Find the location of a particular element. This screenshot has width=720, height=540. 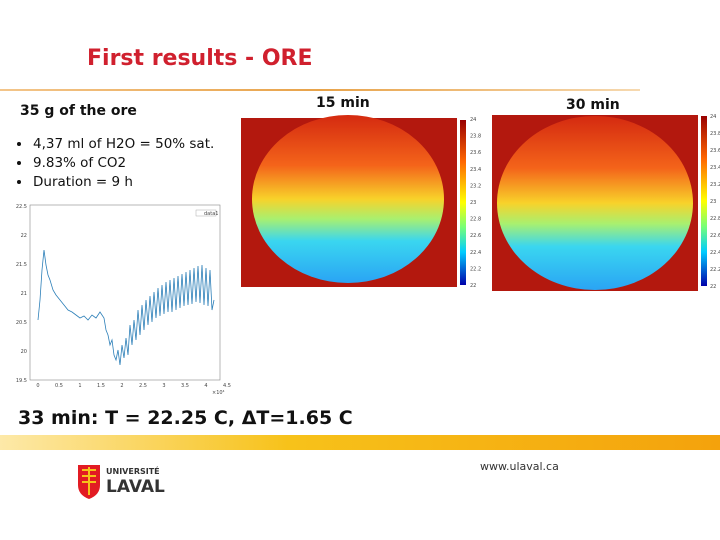

plot-y-label: 22 is located at coordinates (24, 236).